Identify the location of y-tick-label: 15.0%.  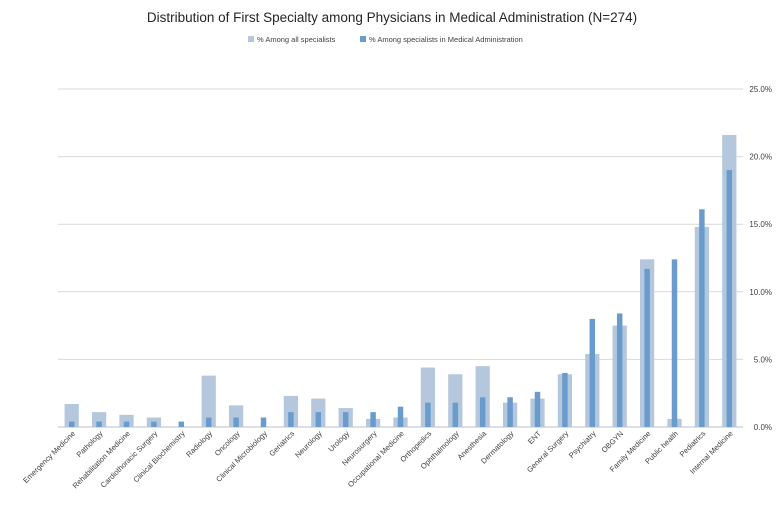
(760, 224).